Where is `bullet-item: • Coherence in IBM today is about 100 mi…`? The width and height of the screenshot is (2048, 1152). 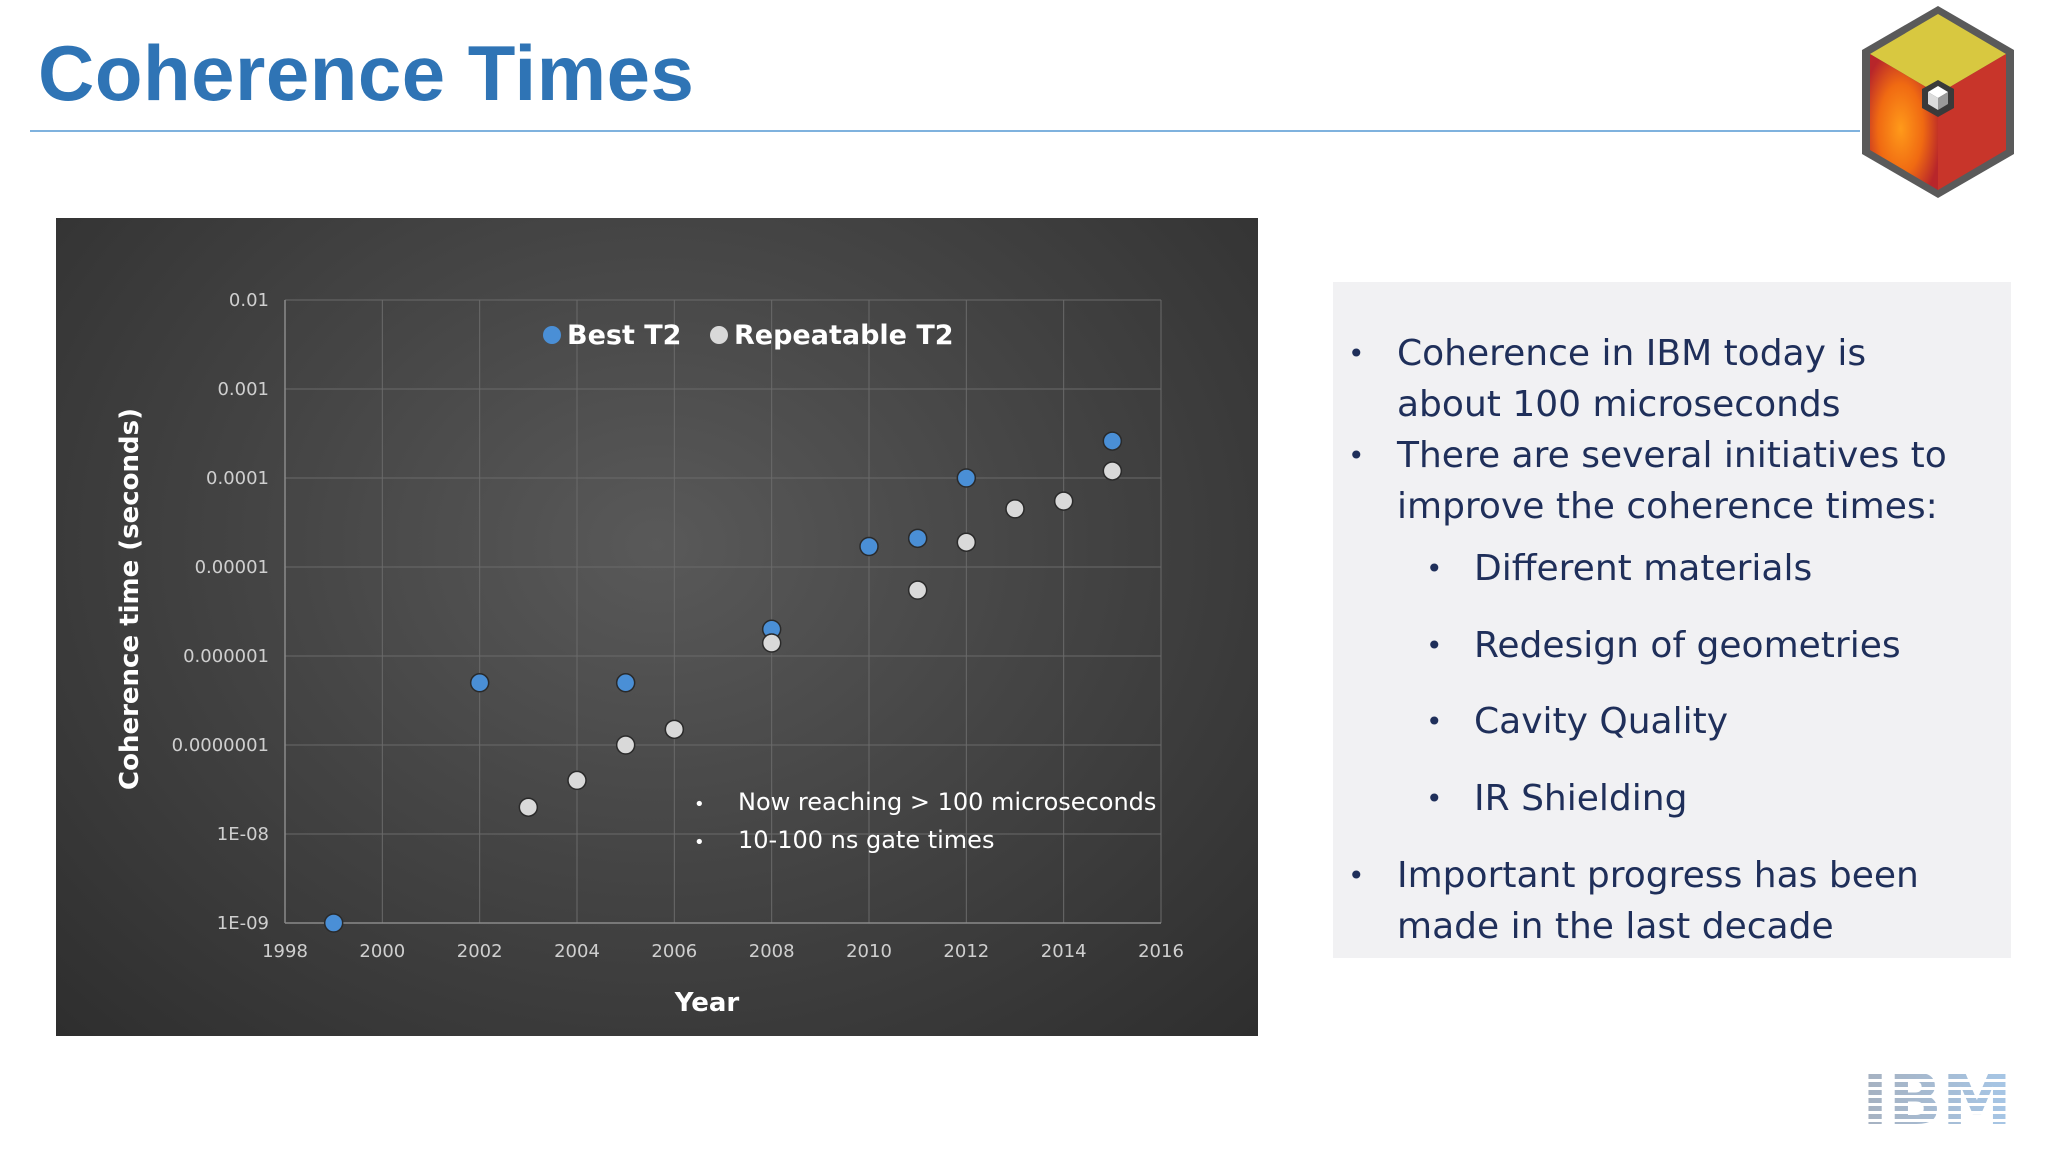 bullet-item: • Coherence in IBM today is about 100 mi… is located at coordinates (1653, 379).